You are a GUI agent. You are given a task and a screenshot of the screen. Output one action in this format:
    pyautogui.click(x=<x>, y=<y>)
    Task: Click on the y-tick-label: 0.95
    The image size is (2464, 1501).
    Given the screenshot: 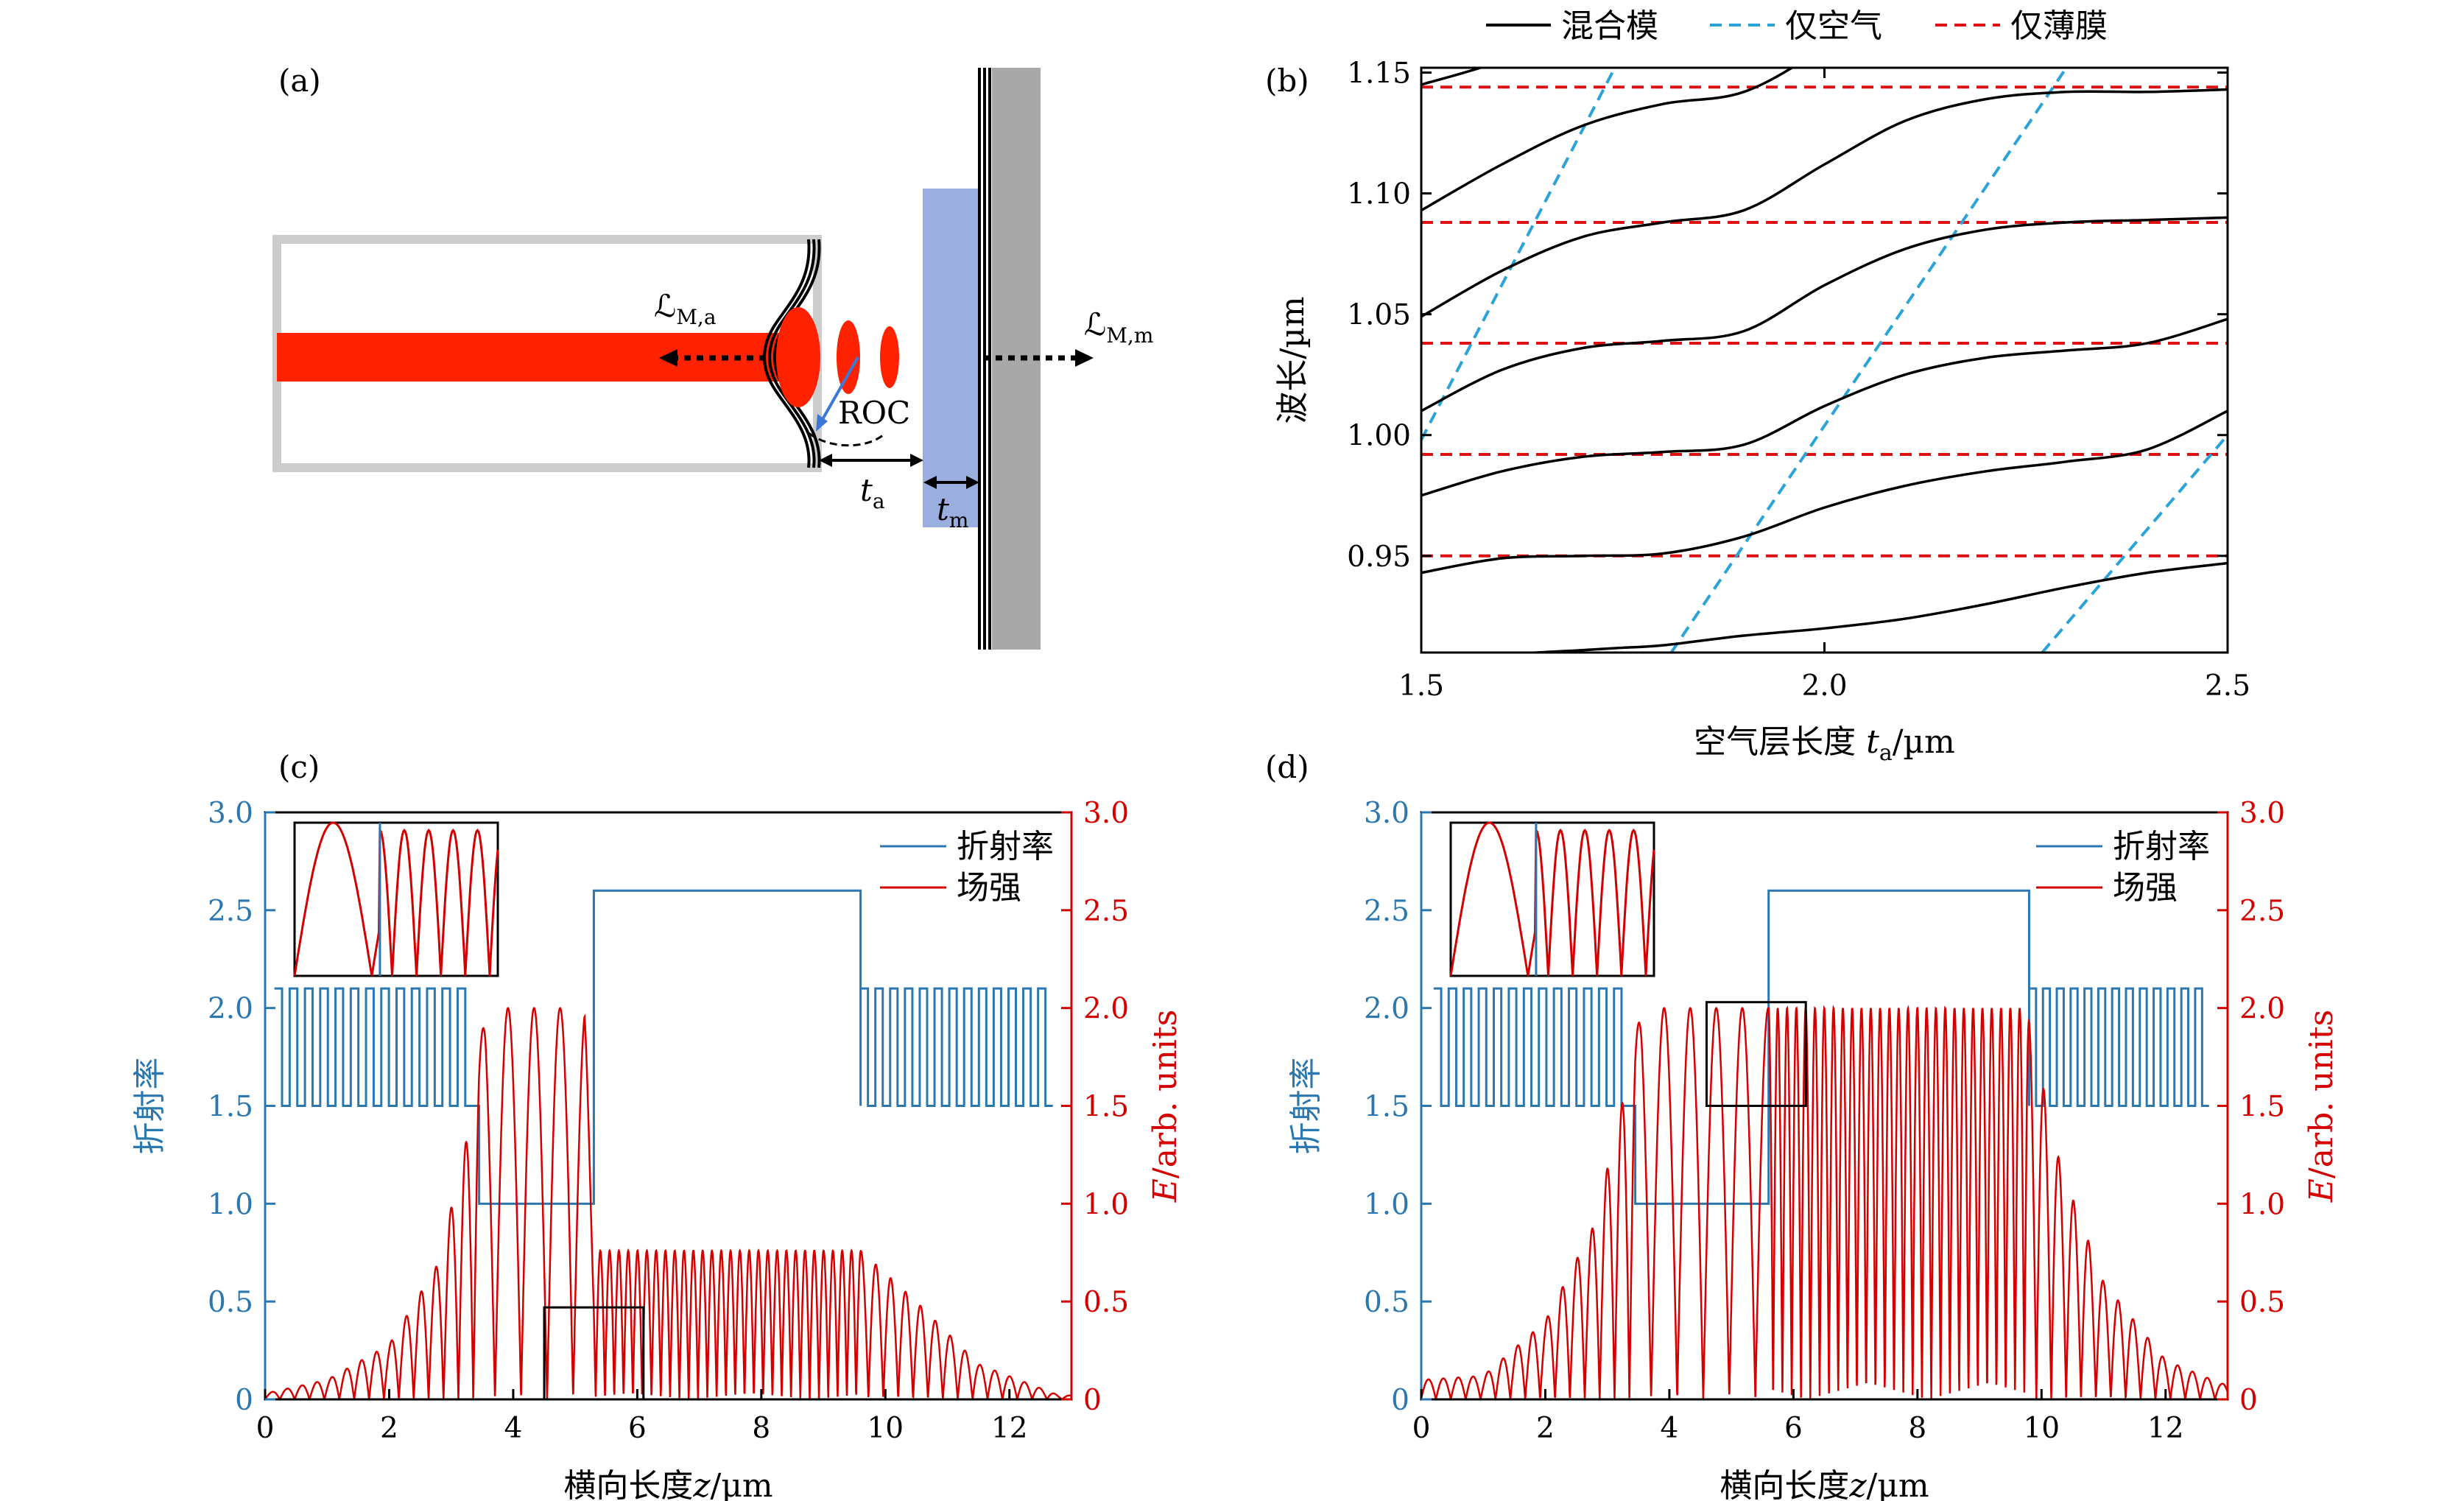 What is the action you would take?
    pyautogui.click(x=1379, y=557)
    